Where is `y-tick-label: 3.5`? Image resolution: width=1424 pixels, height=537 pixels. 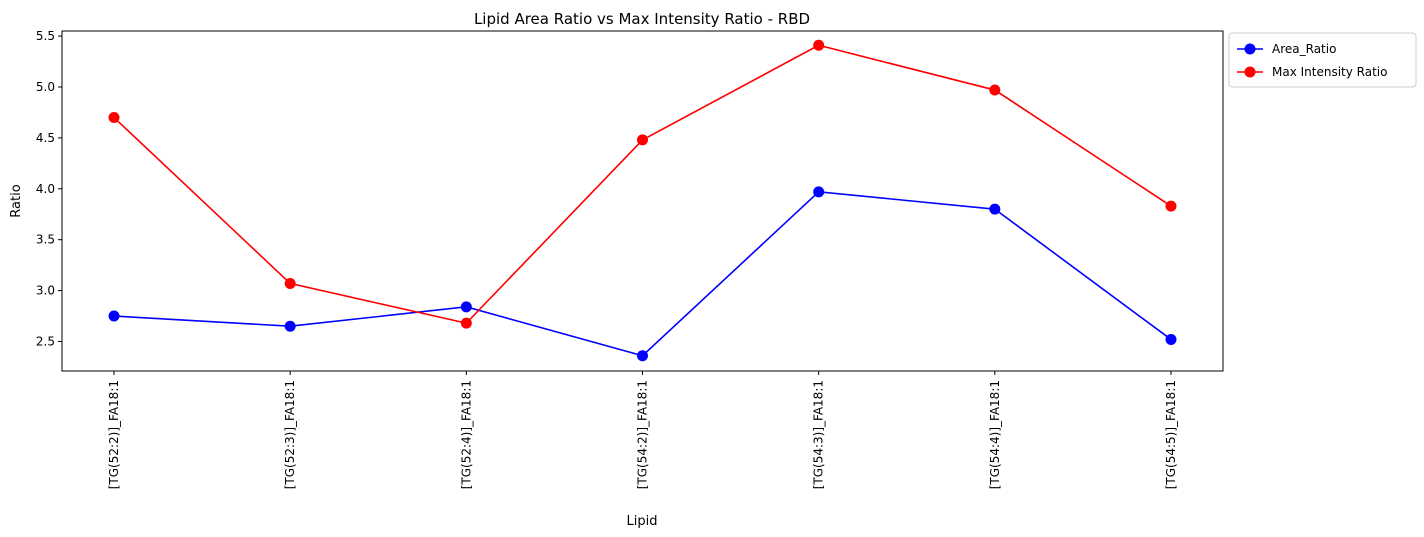
y-tick-label: 3.5 is located at coordinates (45, 240).